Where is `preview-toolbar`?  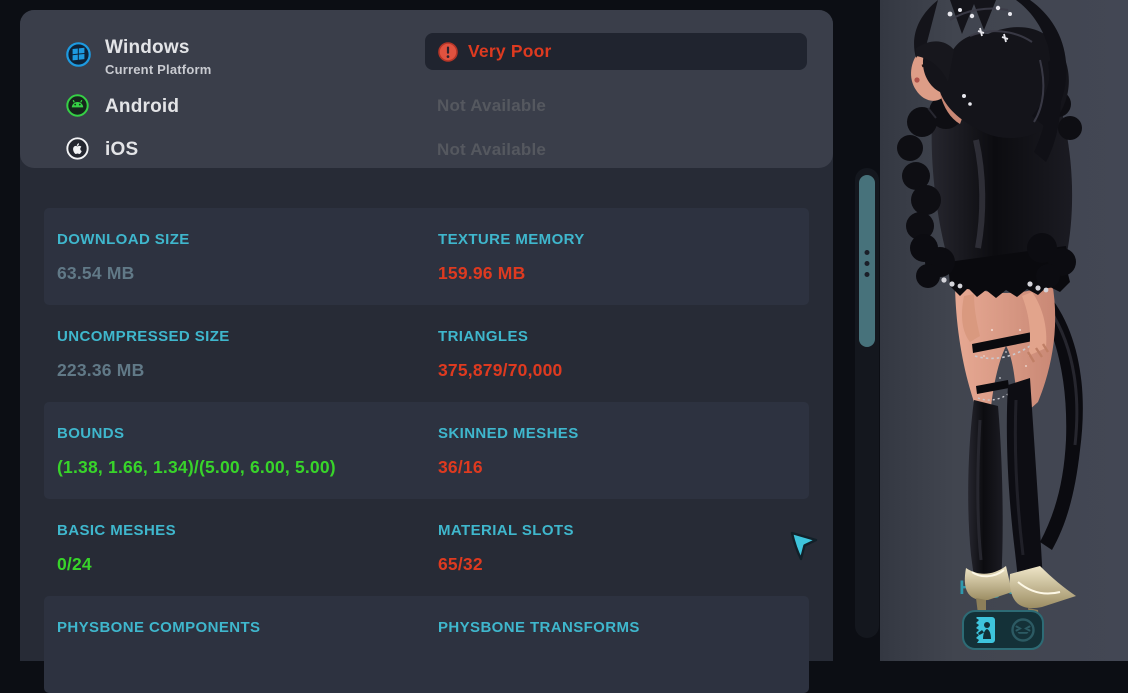
preview-toolbar is located at coordinates (1003, 630).